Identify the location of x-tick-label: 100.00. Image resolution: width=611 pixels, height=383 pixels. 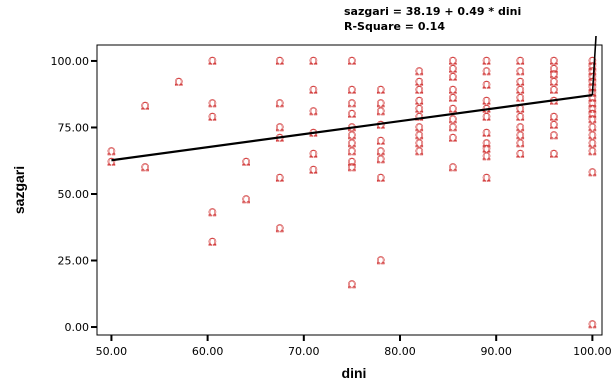
(592, 351).